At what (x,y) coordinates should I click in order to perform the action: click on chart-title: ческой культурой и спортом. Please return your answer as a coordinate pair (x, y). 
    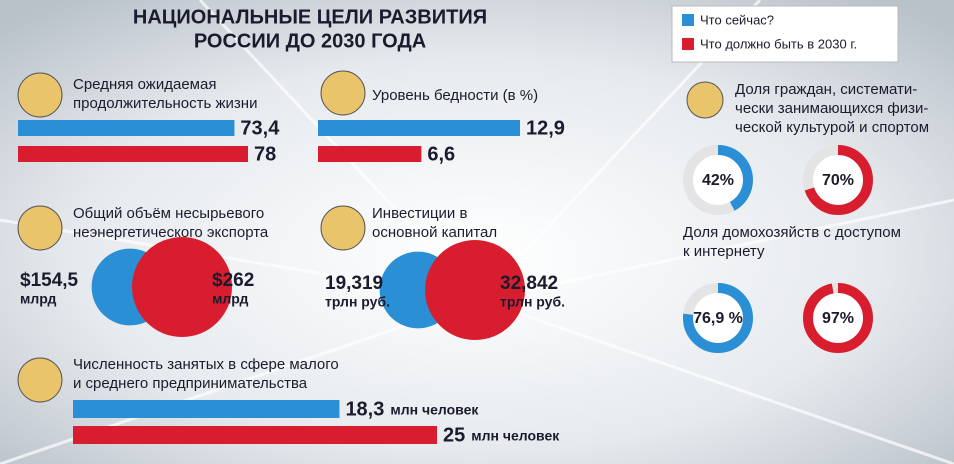
    Looking at the image, I should click on (832, 127).